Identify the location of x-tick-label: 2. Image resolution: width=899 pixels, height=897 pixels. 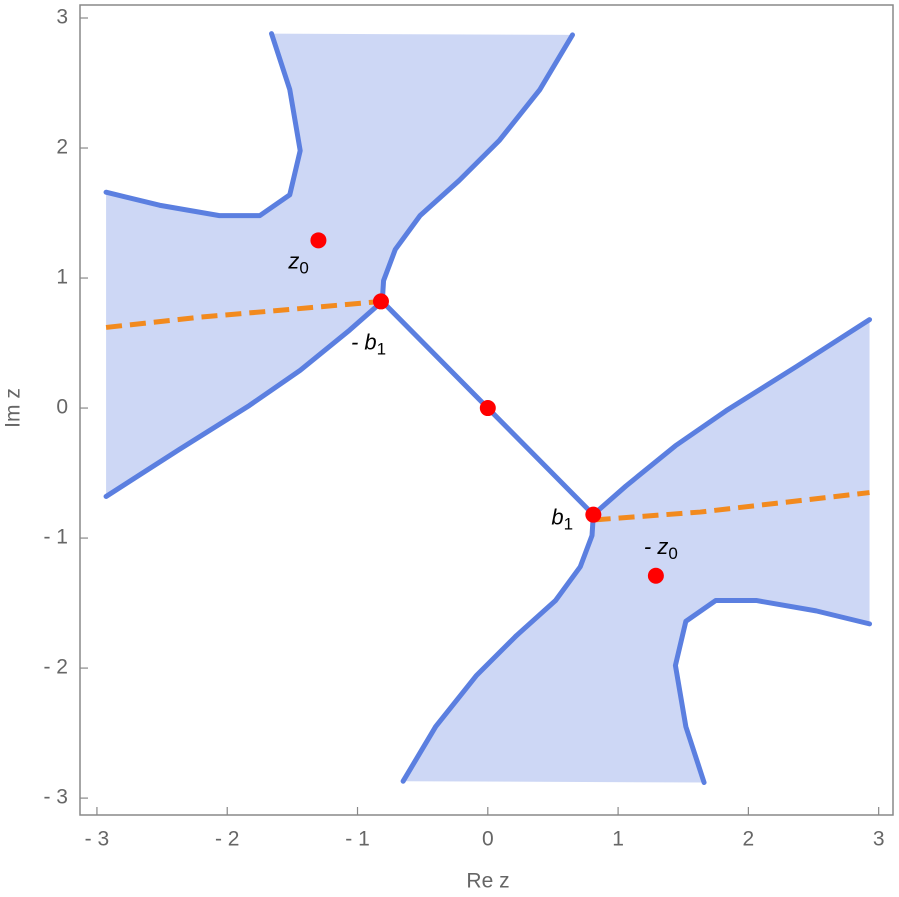
(749, 839).